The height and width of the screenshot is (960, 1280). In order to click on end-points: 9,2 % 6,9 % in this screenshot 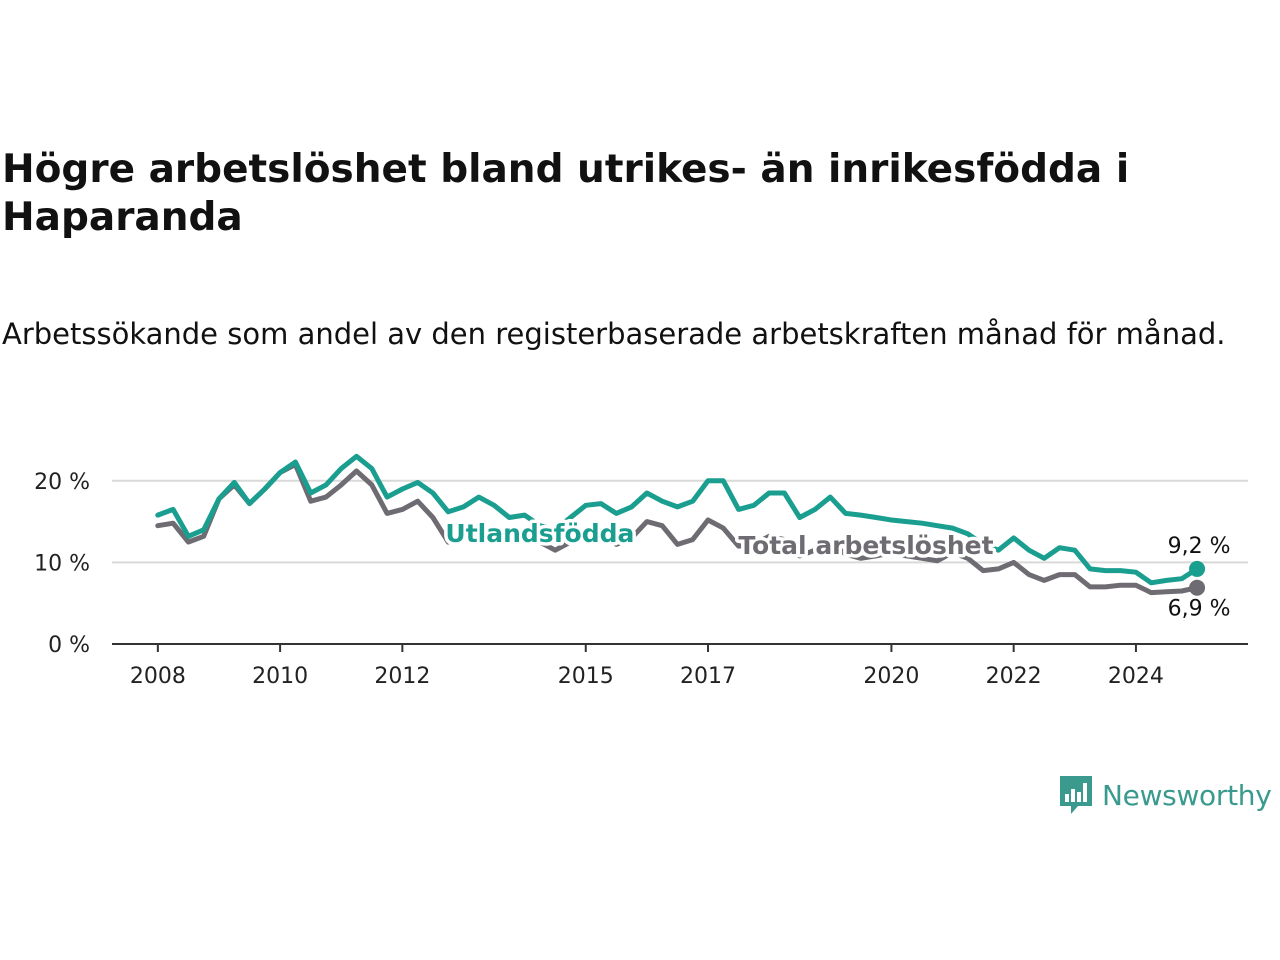, I will do `click(1199, 578)`.